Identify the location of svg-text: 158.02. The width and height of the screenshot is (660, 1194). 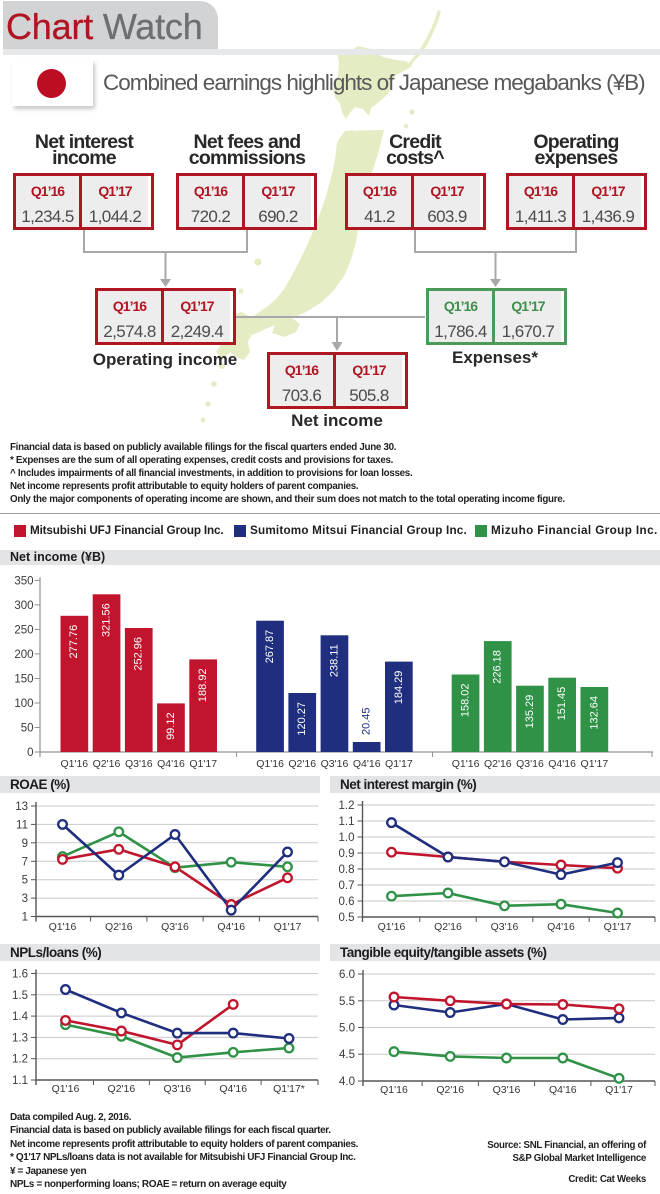
(466, 701).